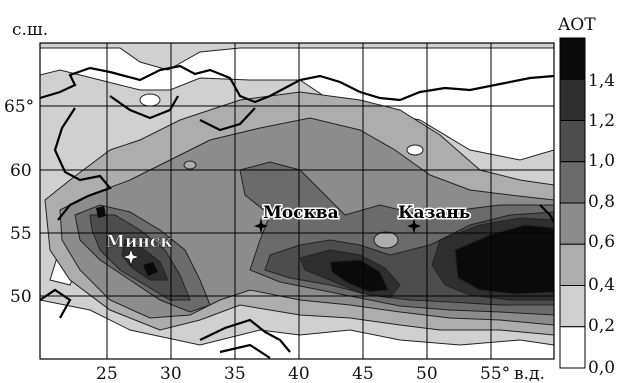 The image size is (619, 383). Describe the element at coordinates (601, 161) in the screenshot. I see `legend-label-1-0: 1,0` at that location.